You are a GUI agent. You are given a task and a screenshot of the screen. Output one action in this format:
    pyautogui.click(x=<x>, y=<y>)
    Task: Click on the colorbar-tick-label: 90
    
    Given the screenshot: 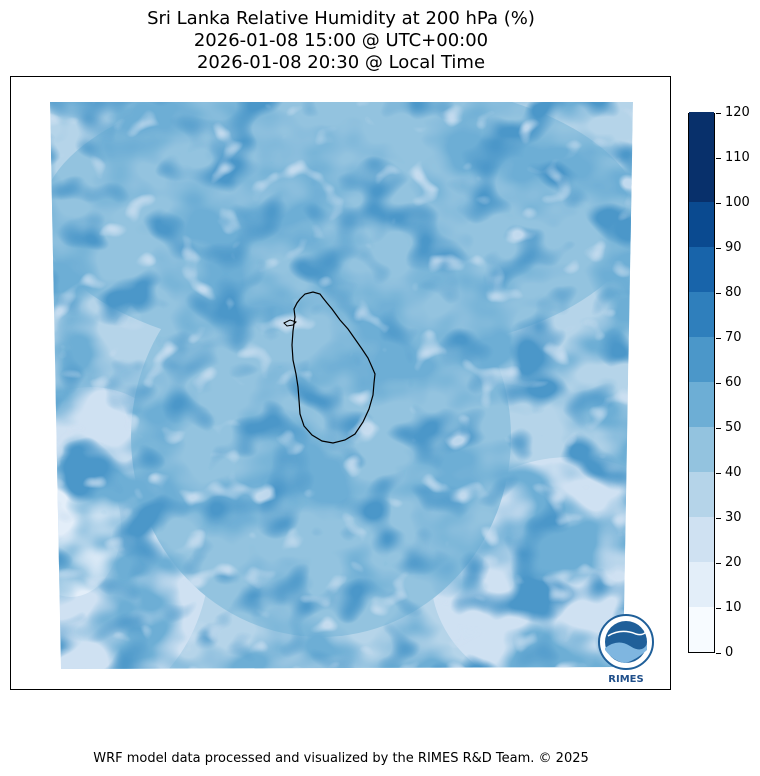 What is the action you would take?
    pyautogui.click(x=733, y=247)
    